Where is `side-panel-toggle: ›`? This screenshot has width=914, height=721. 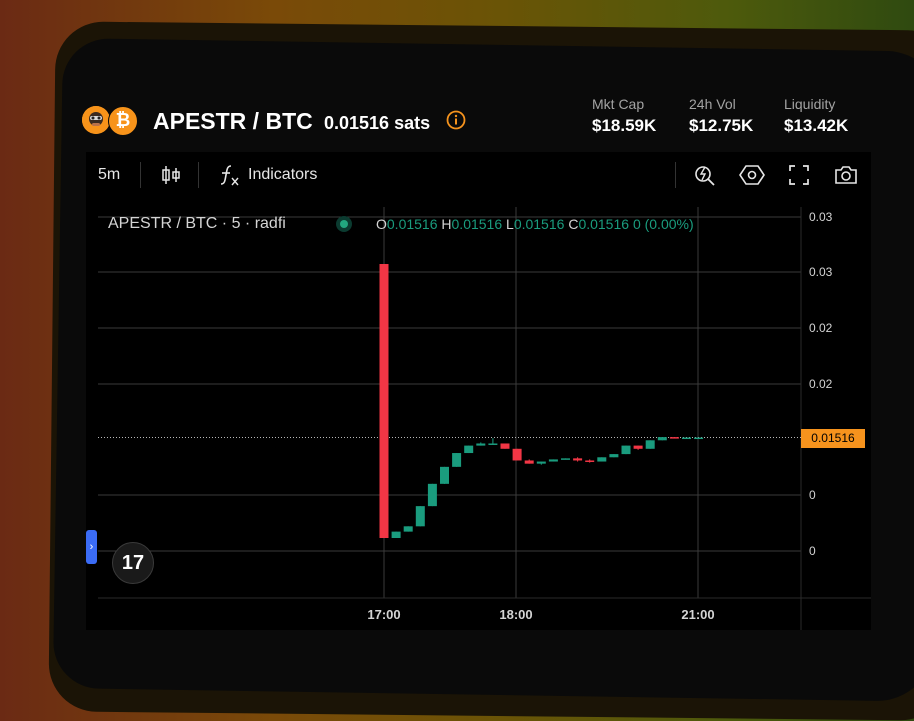 side-panel-toggle: › is located at coordinates (91, 547).